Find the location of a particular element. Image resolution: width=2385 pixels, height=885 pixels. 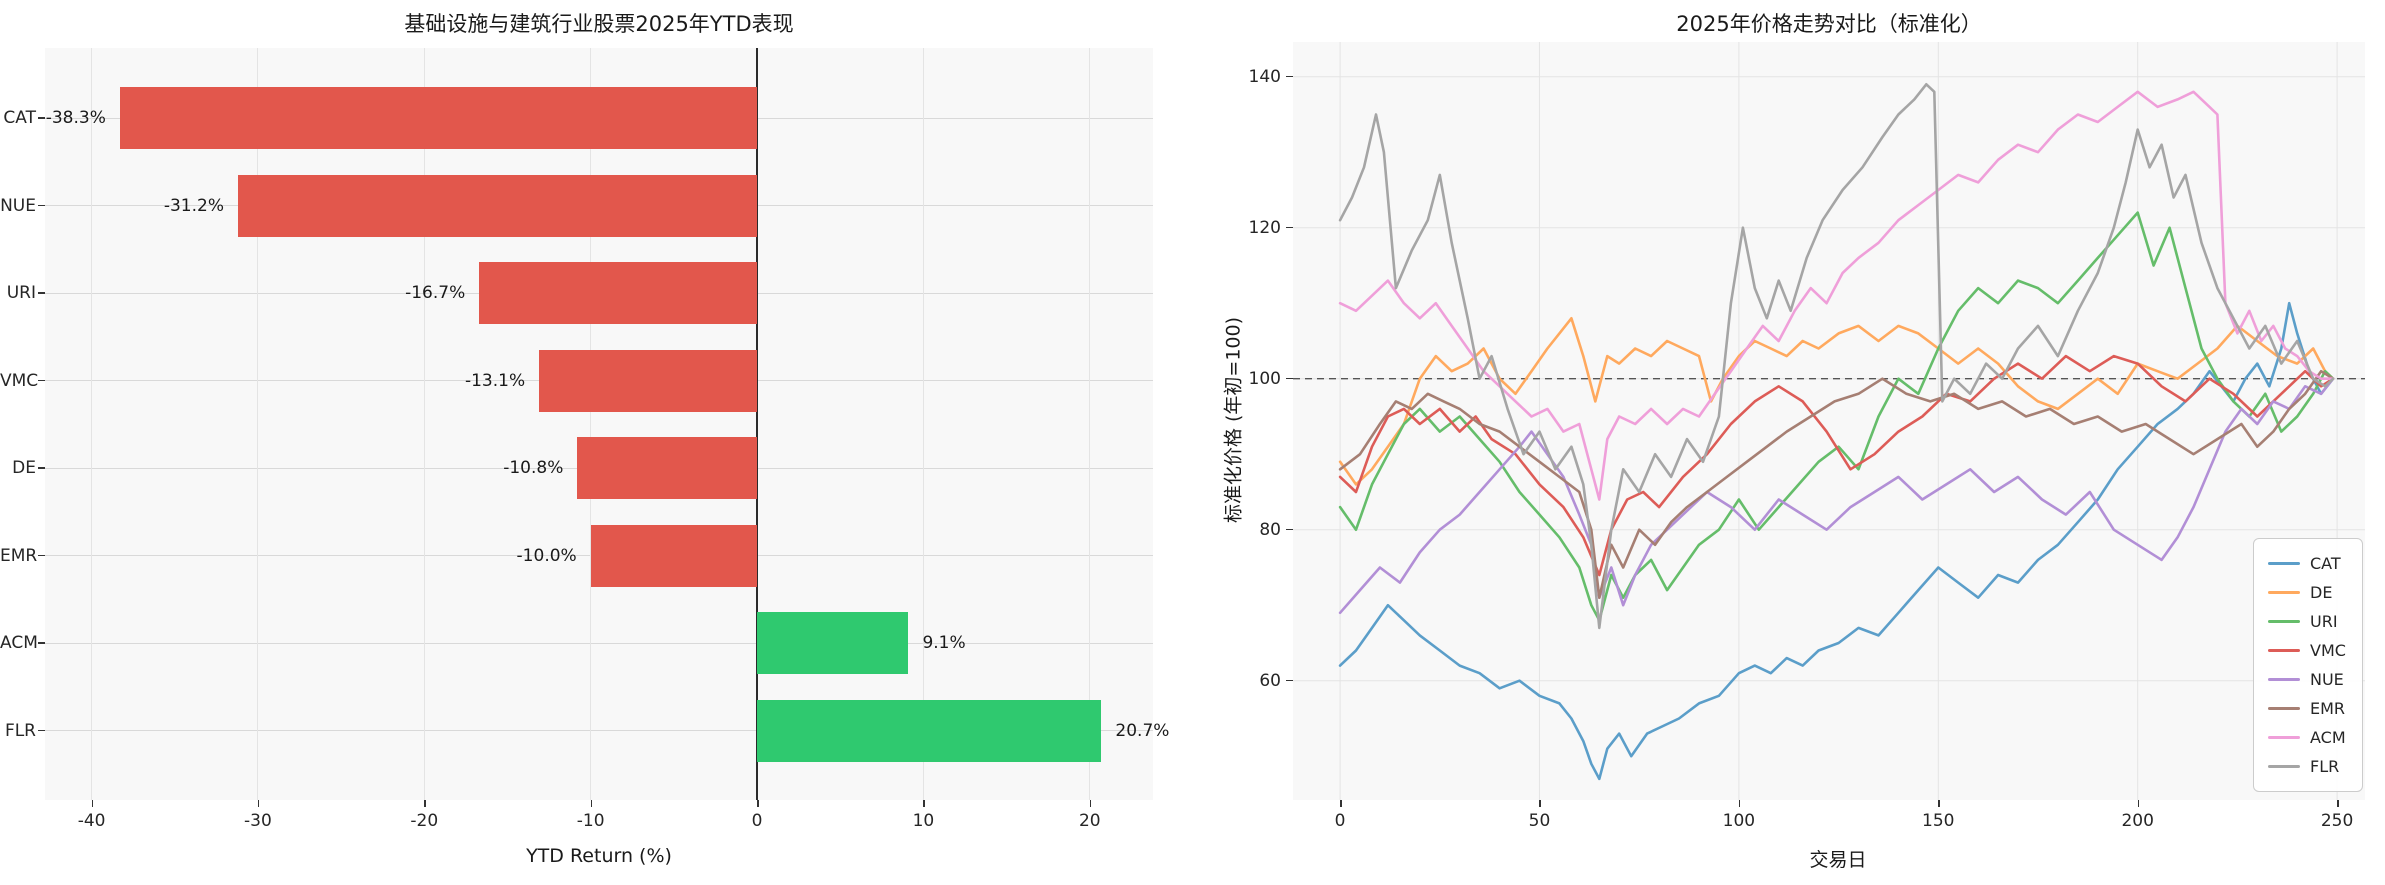

series-line-vmc is located at coordinates (1836, 465).